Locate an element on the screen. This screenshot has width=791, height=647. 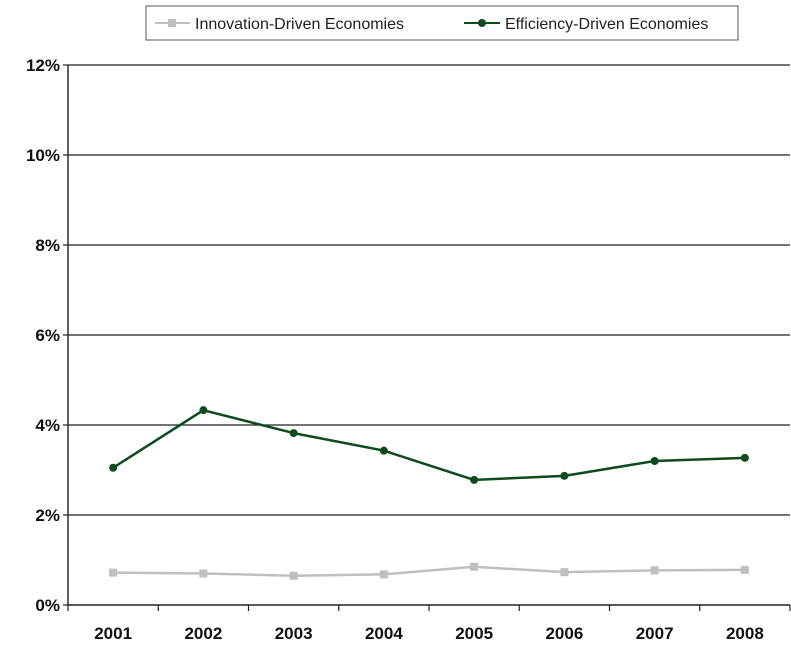
x-tick-label: 2007 is located at coordinates (655, 633).